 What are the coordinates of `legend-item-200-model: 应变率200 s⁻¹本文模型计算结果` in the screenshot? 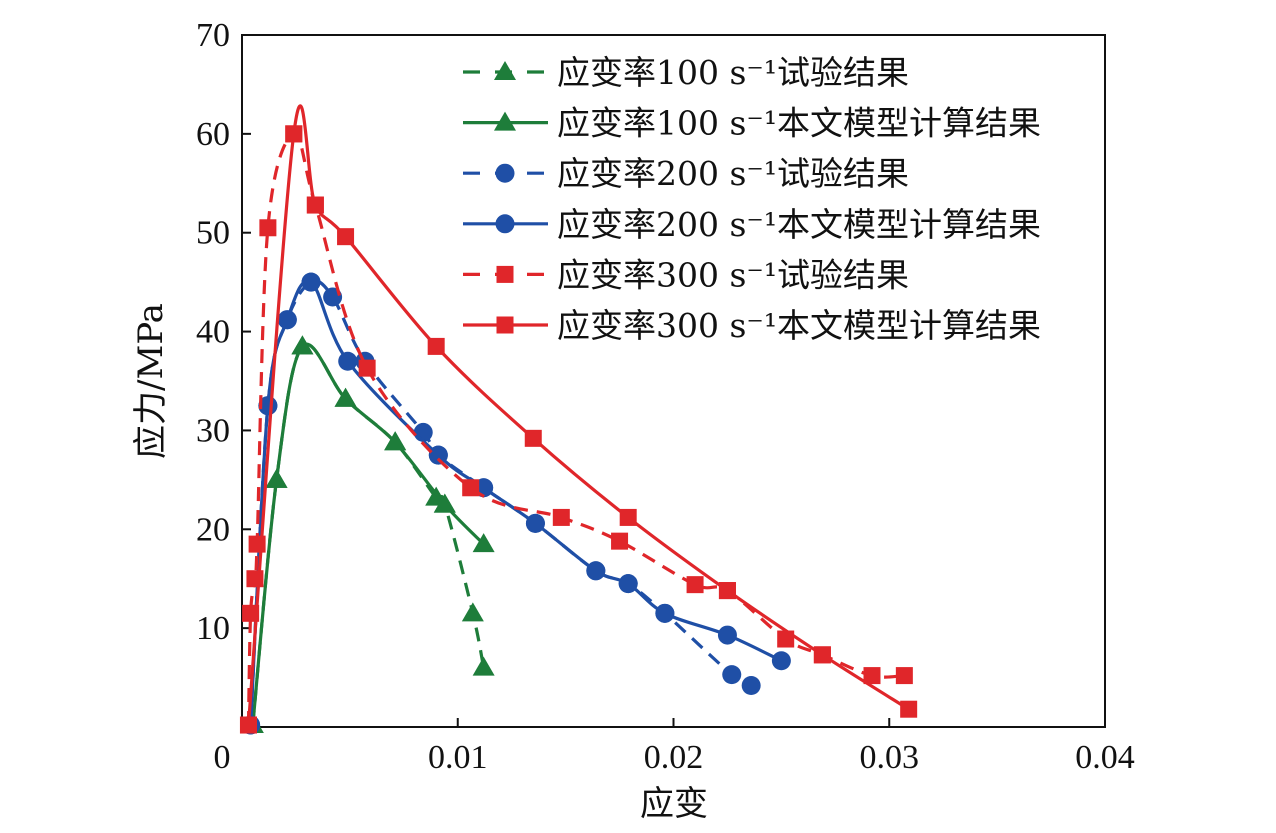 It's located at (752, 224).